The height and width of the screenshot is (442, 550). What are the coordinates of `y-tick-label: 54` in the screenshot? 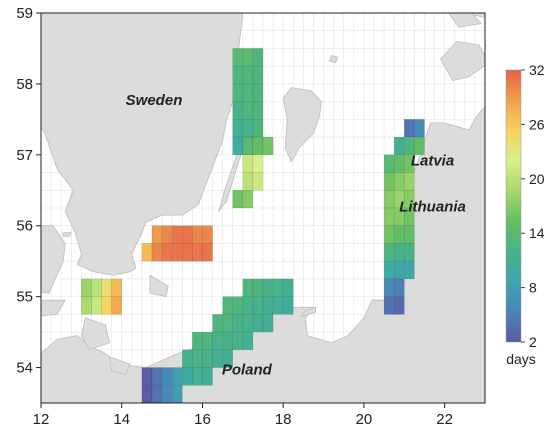 It's located at (24, 368).